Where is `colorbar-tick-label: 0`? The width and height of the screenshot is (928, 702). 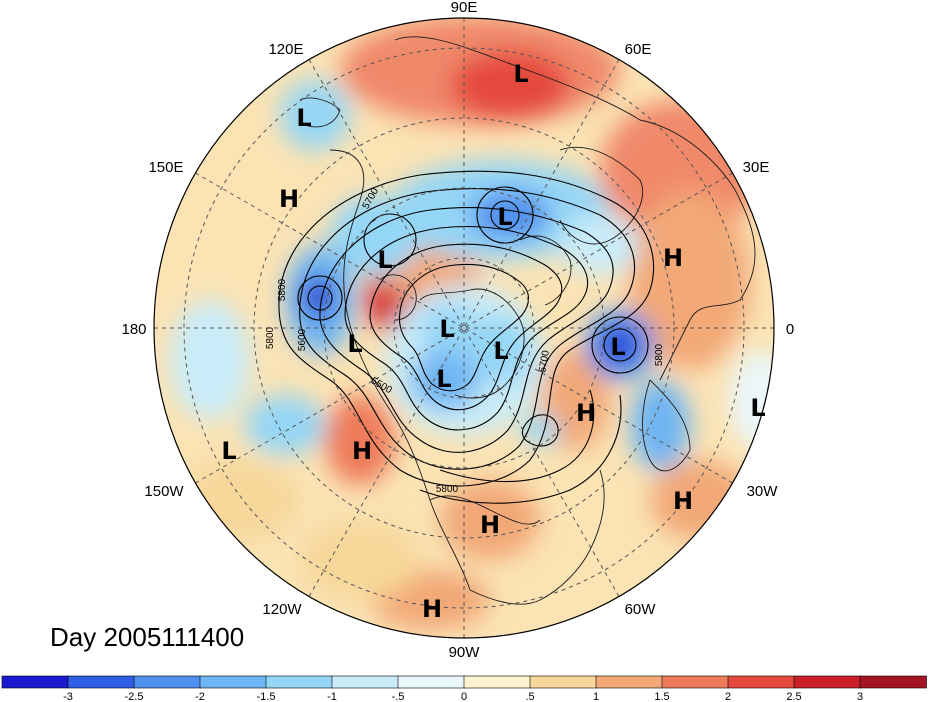
colorbar-tick-label: 0 is located at coordinates (464, 696).